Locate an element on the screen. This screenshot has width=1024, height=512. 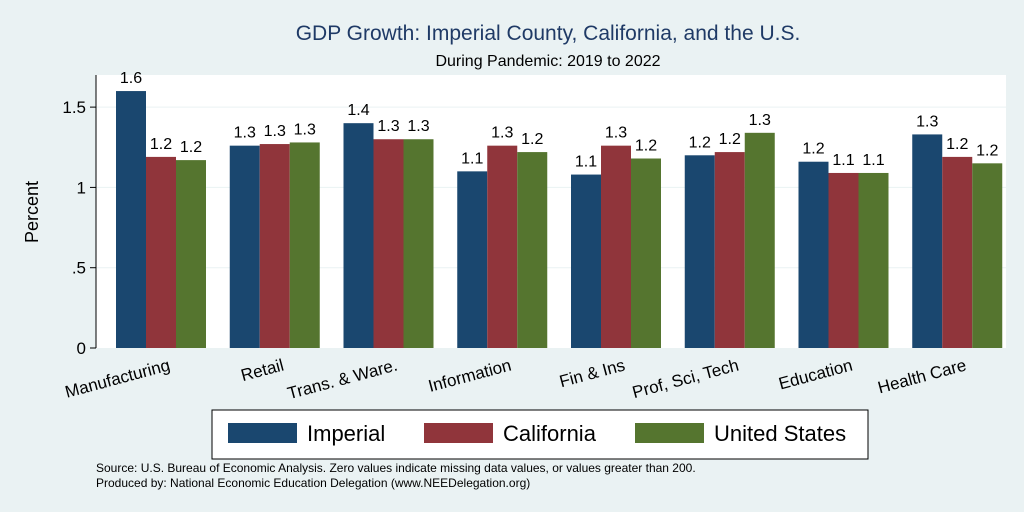
y-tick-label: 1 is located at coordinates (81, 187).